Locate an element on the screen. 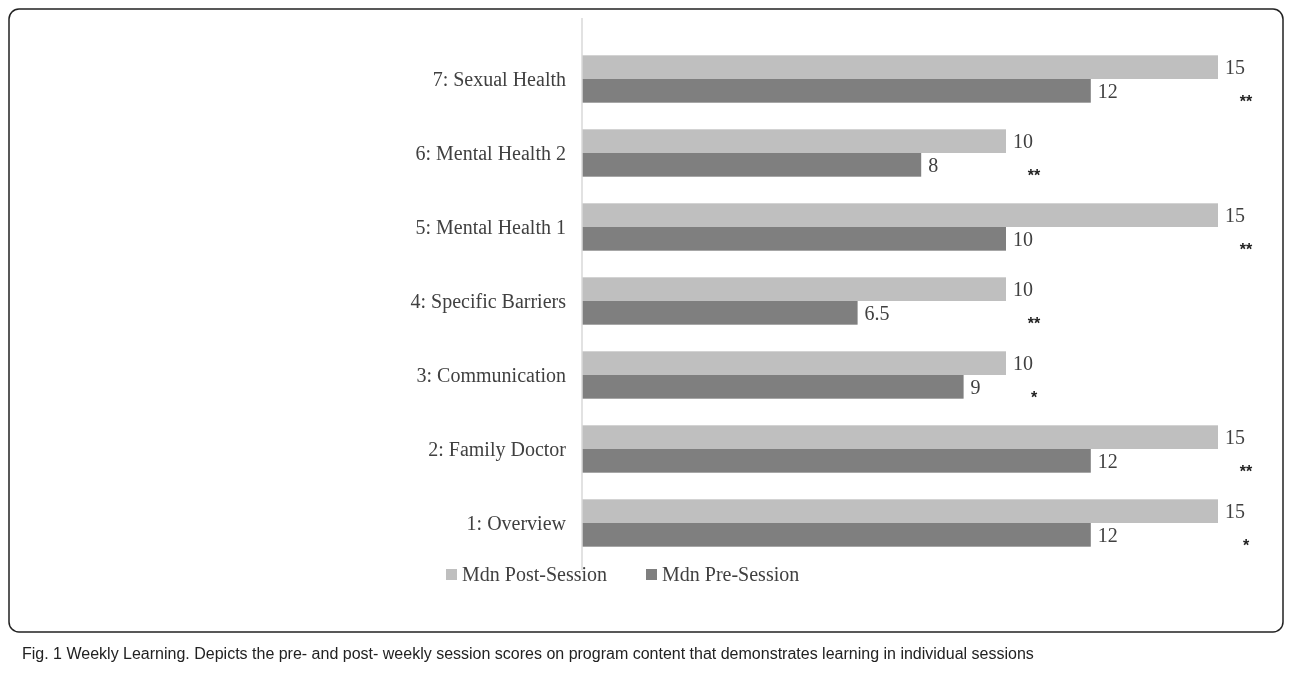  y-tick-label: 1: Overview is located at coordinates (516, 523).